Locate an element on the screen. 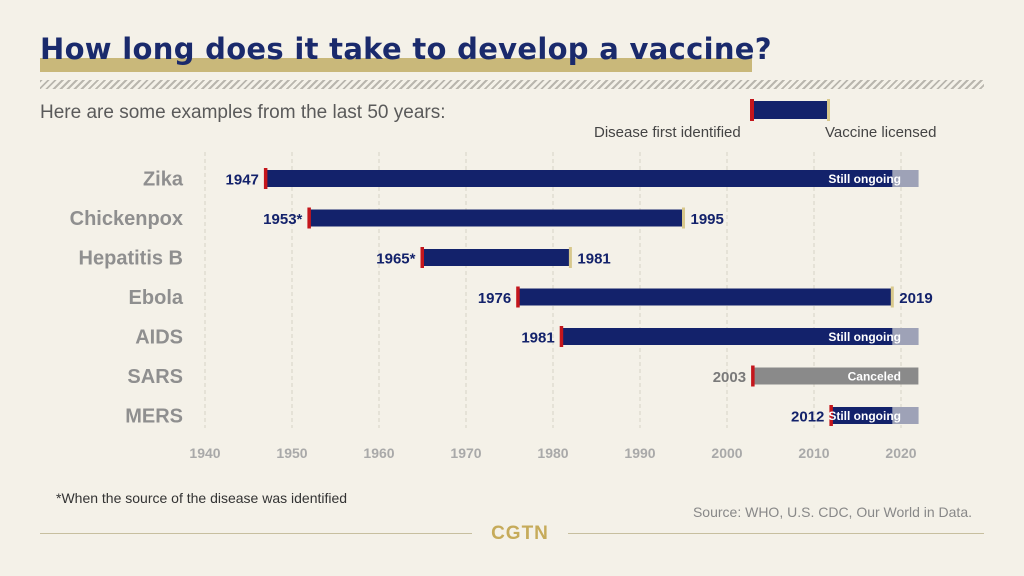  category-label: Ebola is located at coordinates (156, 298).